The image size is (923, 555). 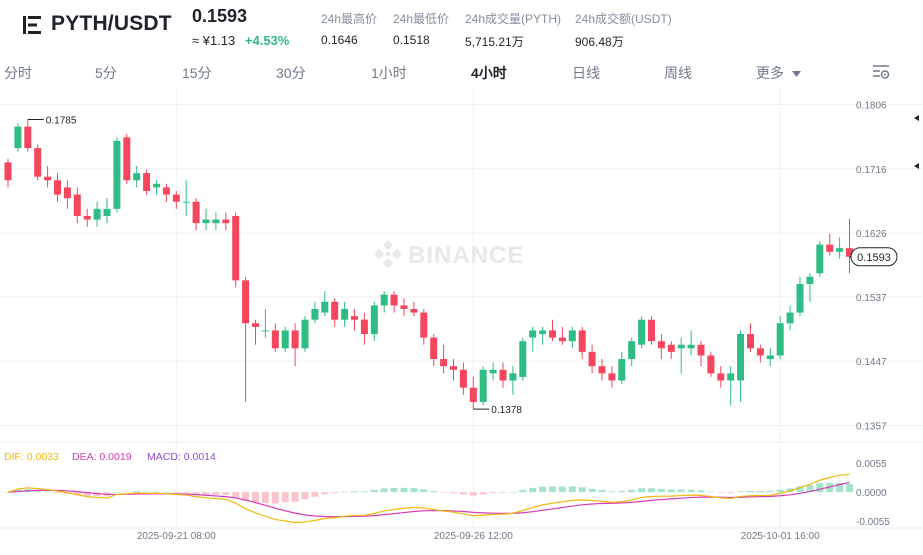 What do you see at coordinates (106, 73) in the screenshot?
I see `tab-5m: 5分` at bounding box center [106, 73].